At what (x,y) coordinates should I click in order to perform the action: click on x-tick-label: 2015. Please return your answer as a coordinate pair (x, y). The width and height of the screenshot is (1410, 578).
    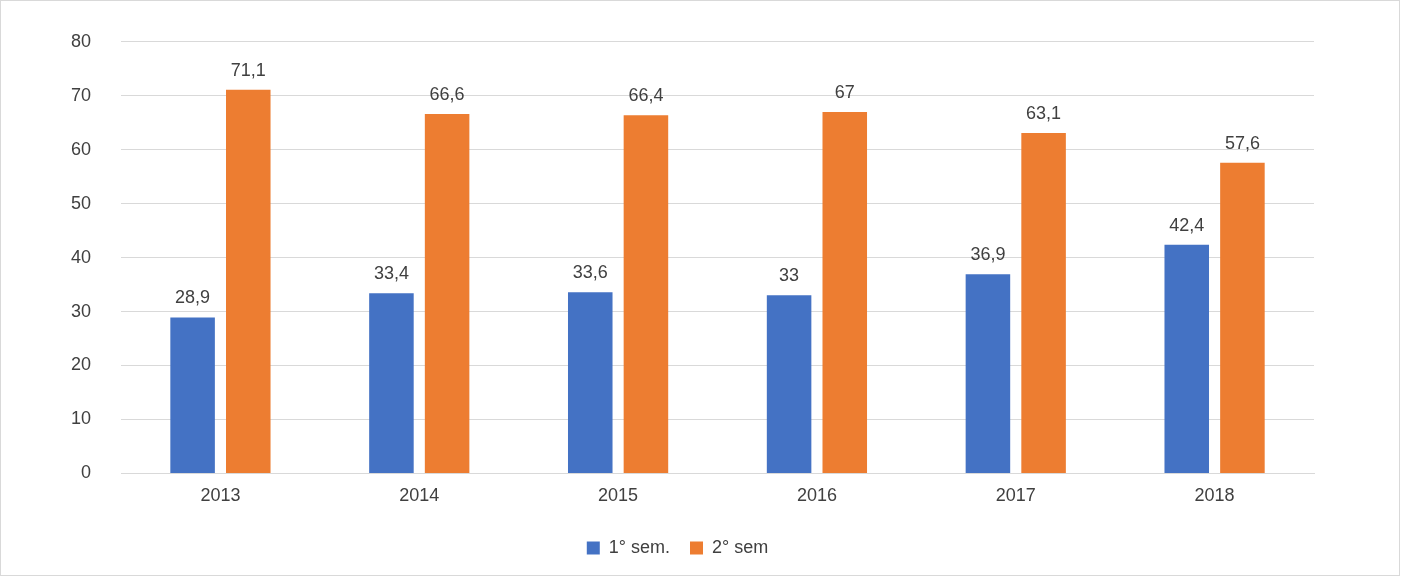
    Looking at the image, I should click on (618, 495).